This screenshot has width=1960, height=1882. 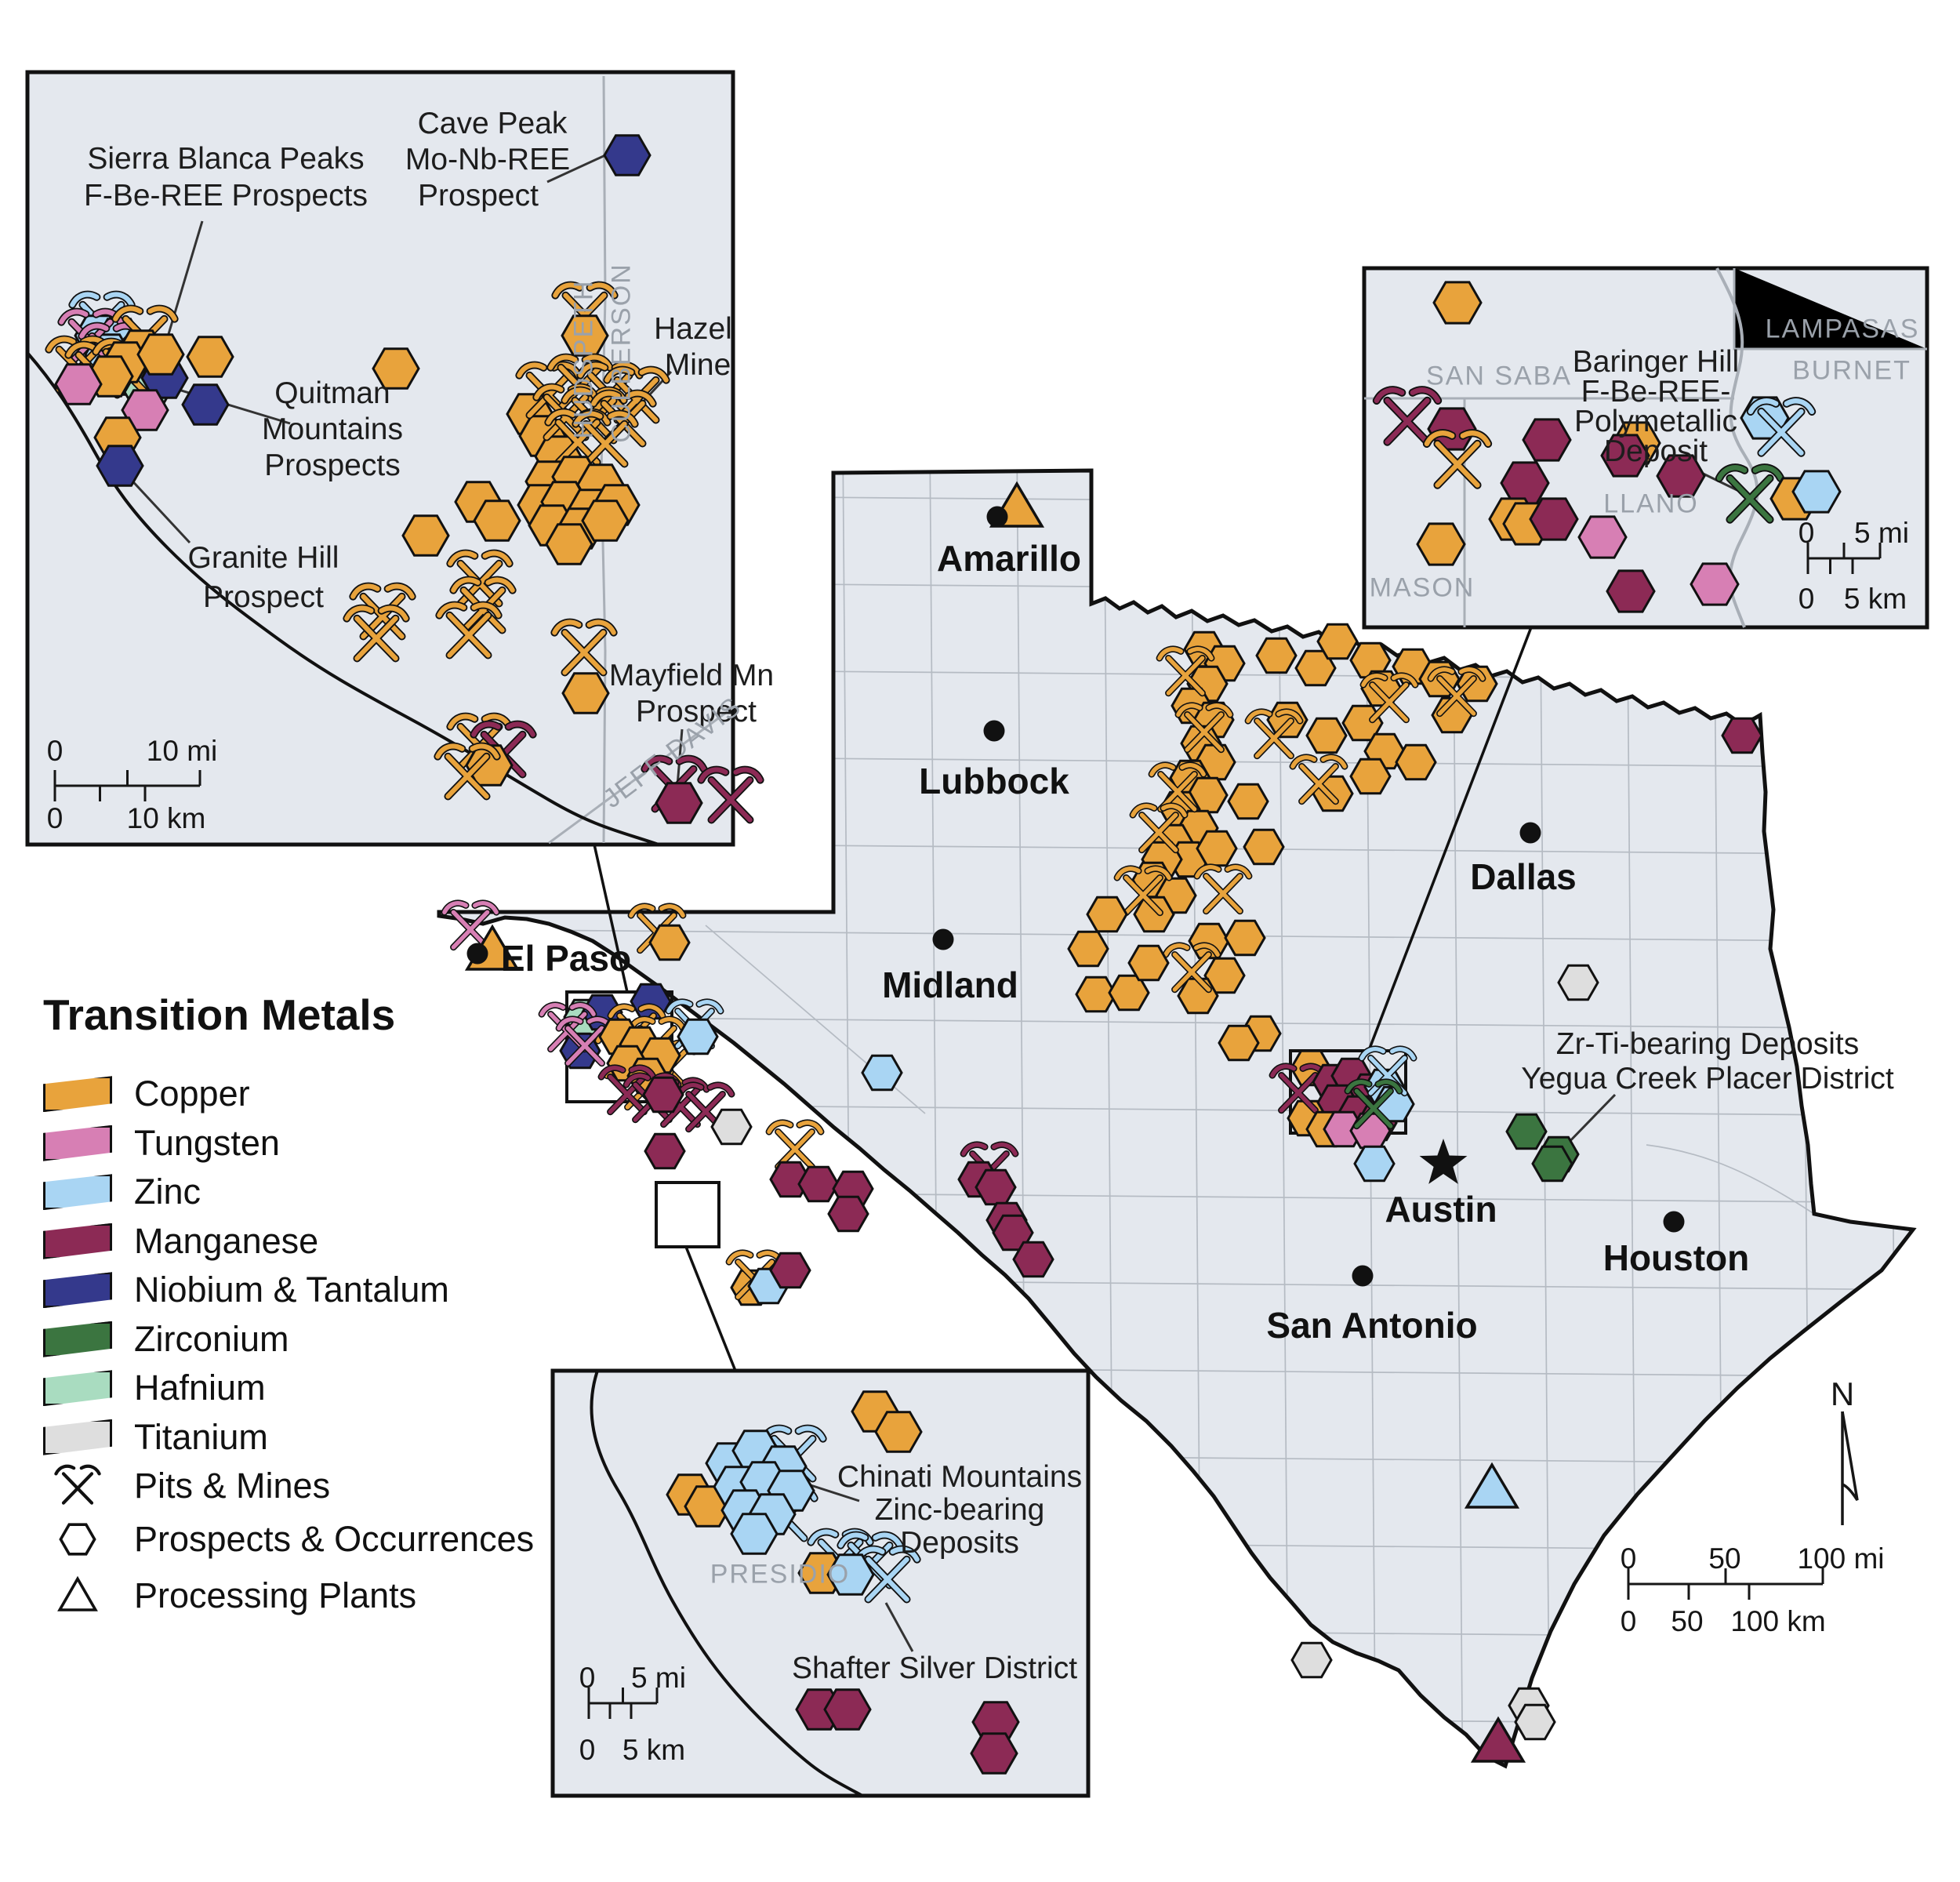 What do you see at coordinates (471, 925) in the screenshot?
I see `tungsten-pick-marker` at bounding box center [471, 925].